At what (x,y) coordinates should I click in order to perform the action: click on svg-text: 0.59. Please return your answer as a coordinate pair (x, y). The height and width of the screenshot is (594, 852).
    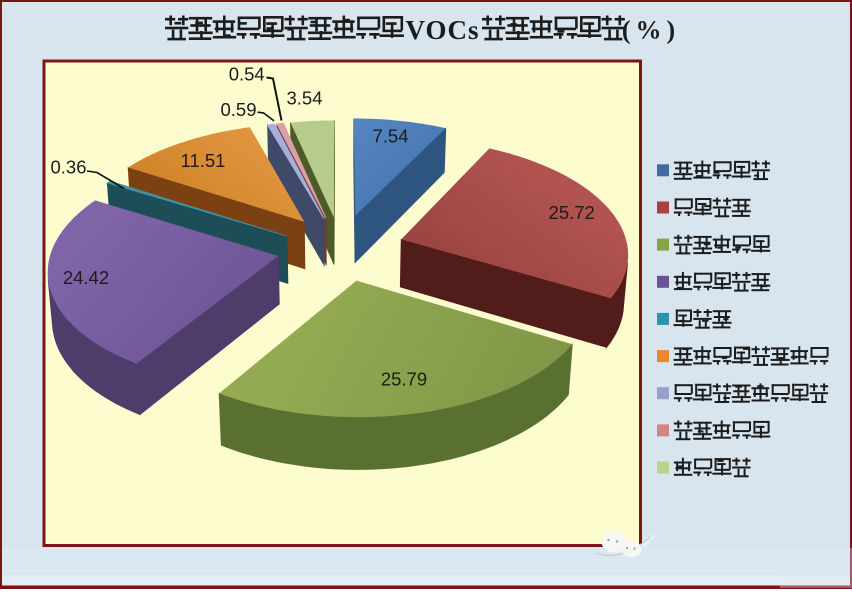
    Looking at the image, I should click on (238, 109).